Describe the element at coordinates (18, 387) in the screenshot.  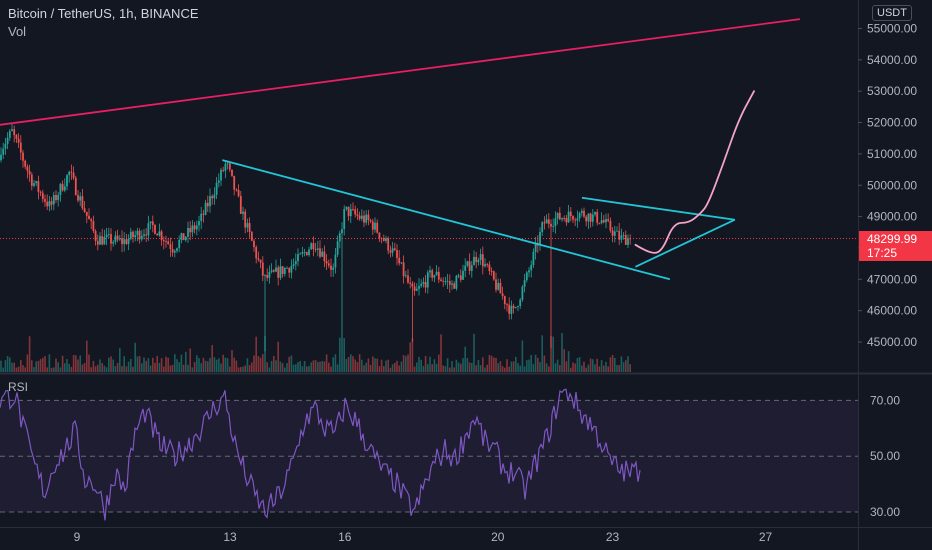
I see `rsi-legend: RSI` at that location.